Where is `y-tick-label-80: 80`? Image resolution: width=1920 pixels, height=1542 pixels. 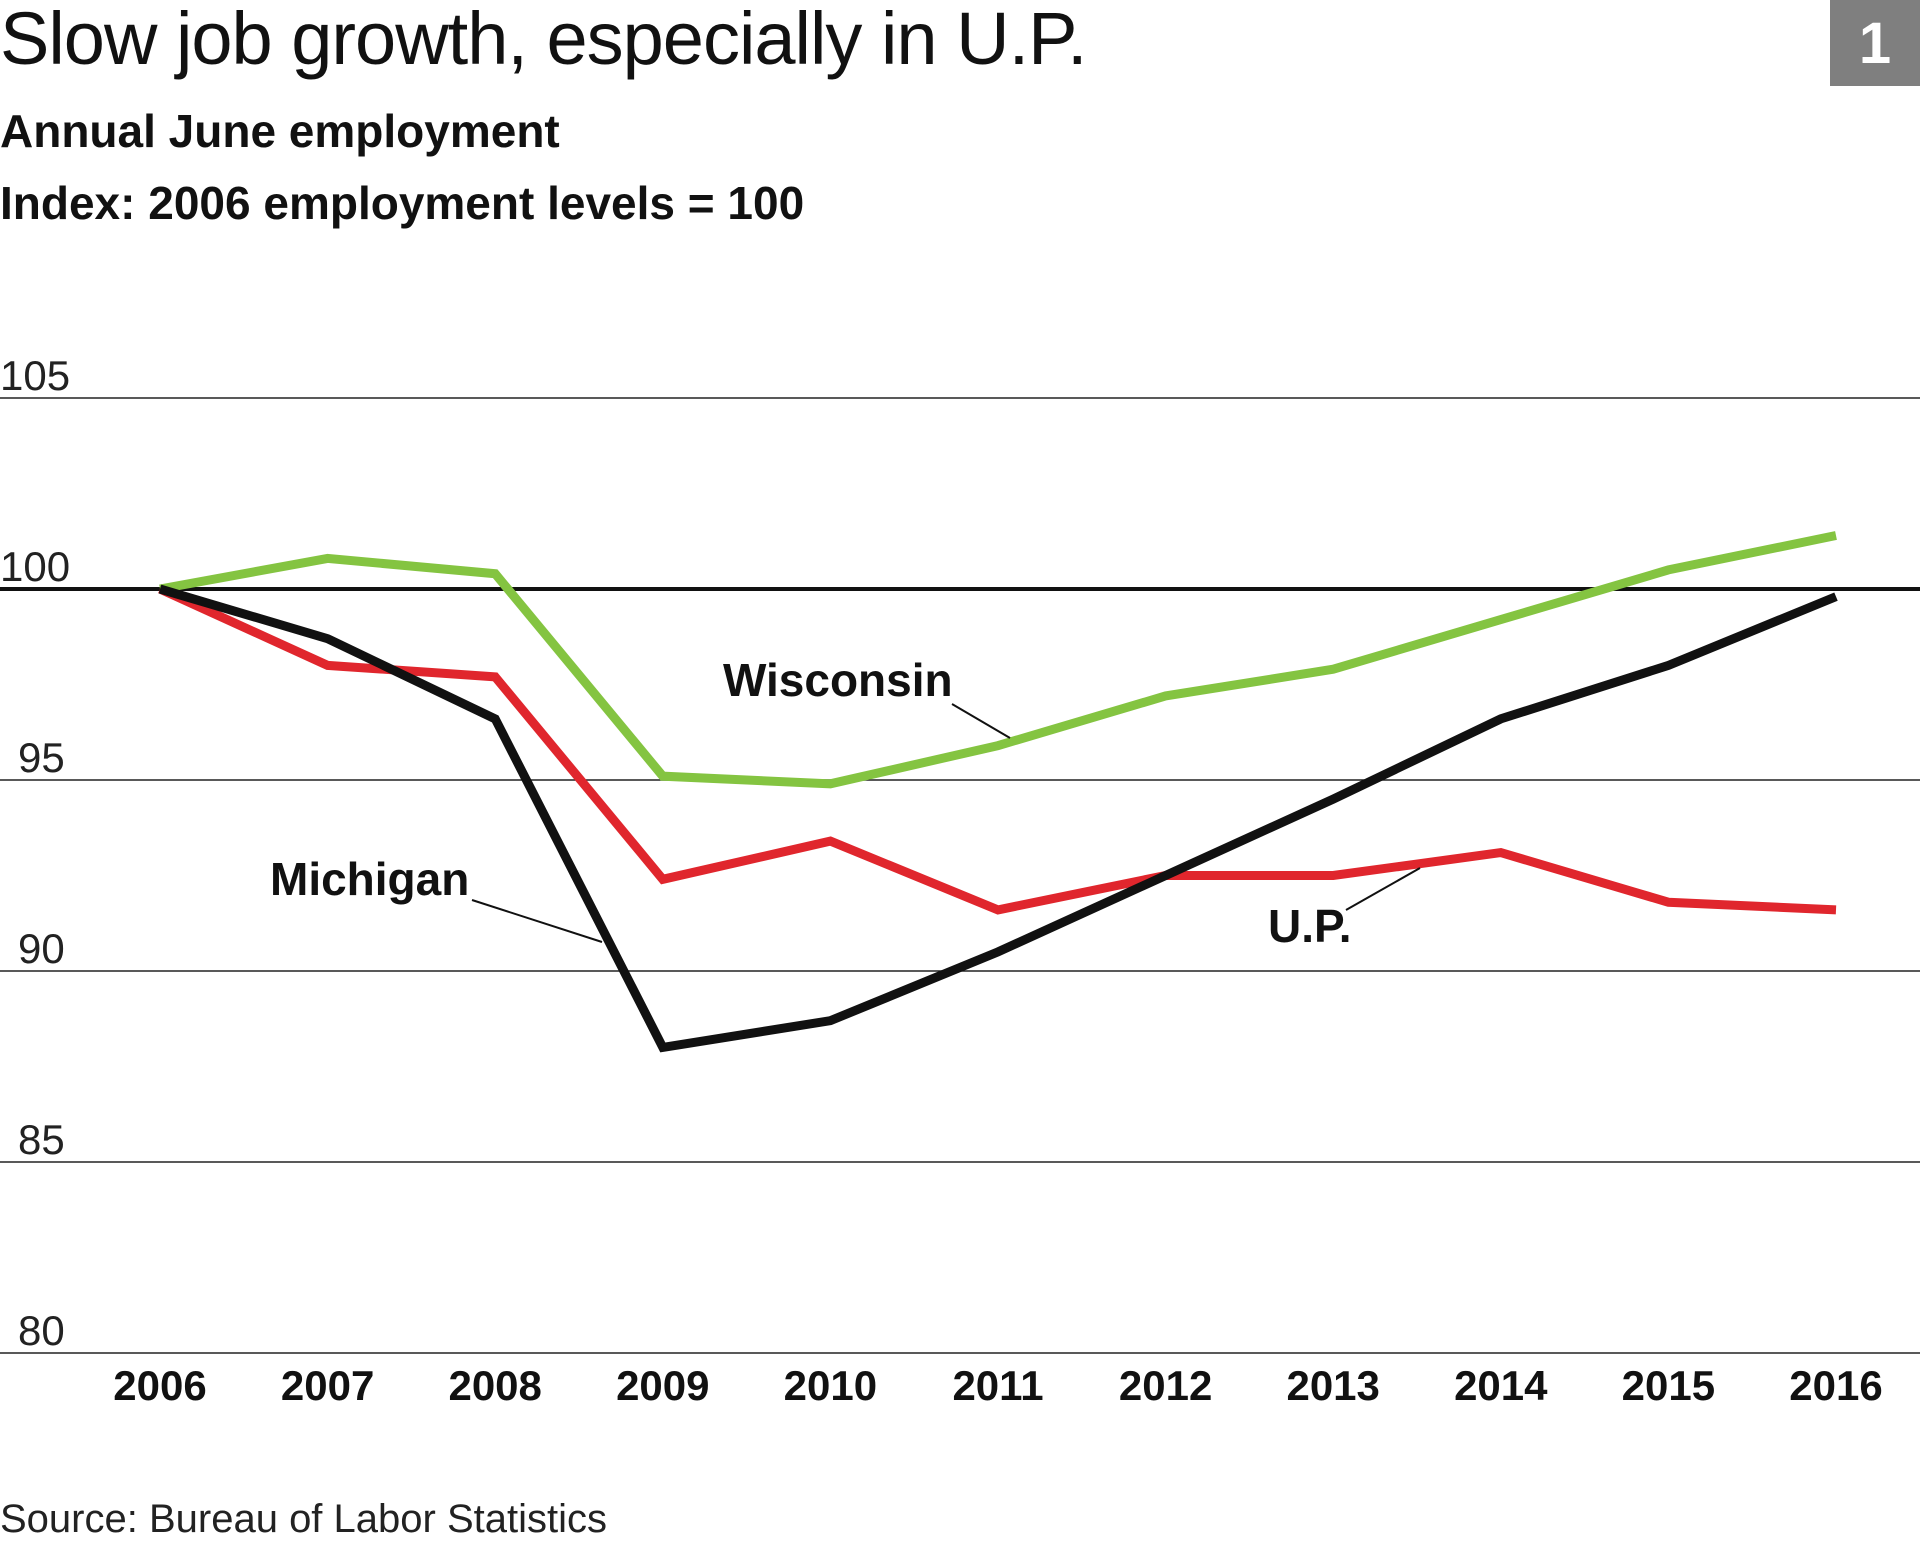 y-tick-label-80: 80 is located at coordinates (41, 1330).